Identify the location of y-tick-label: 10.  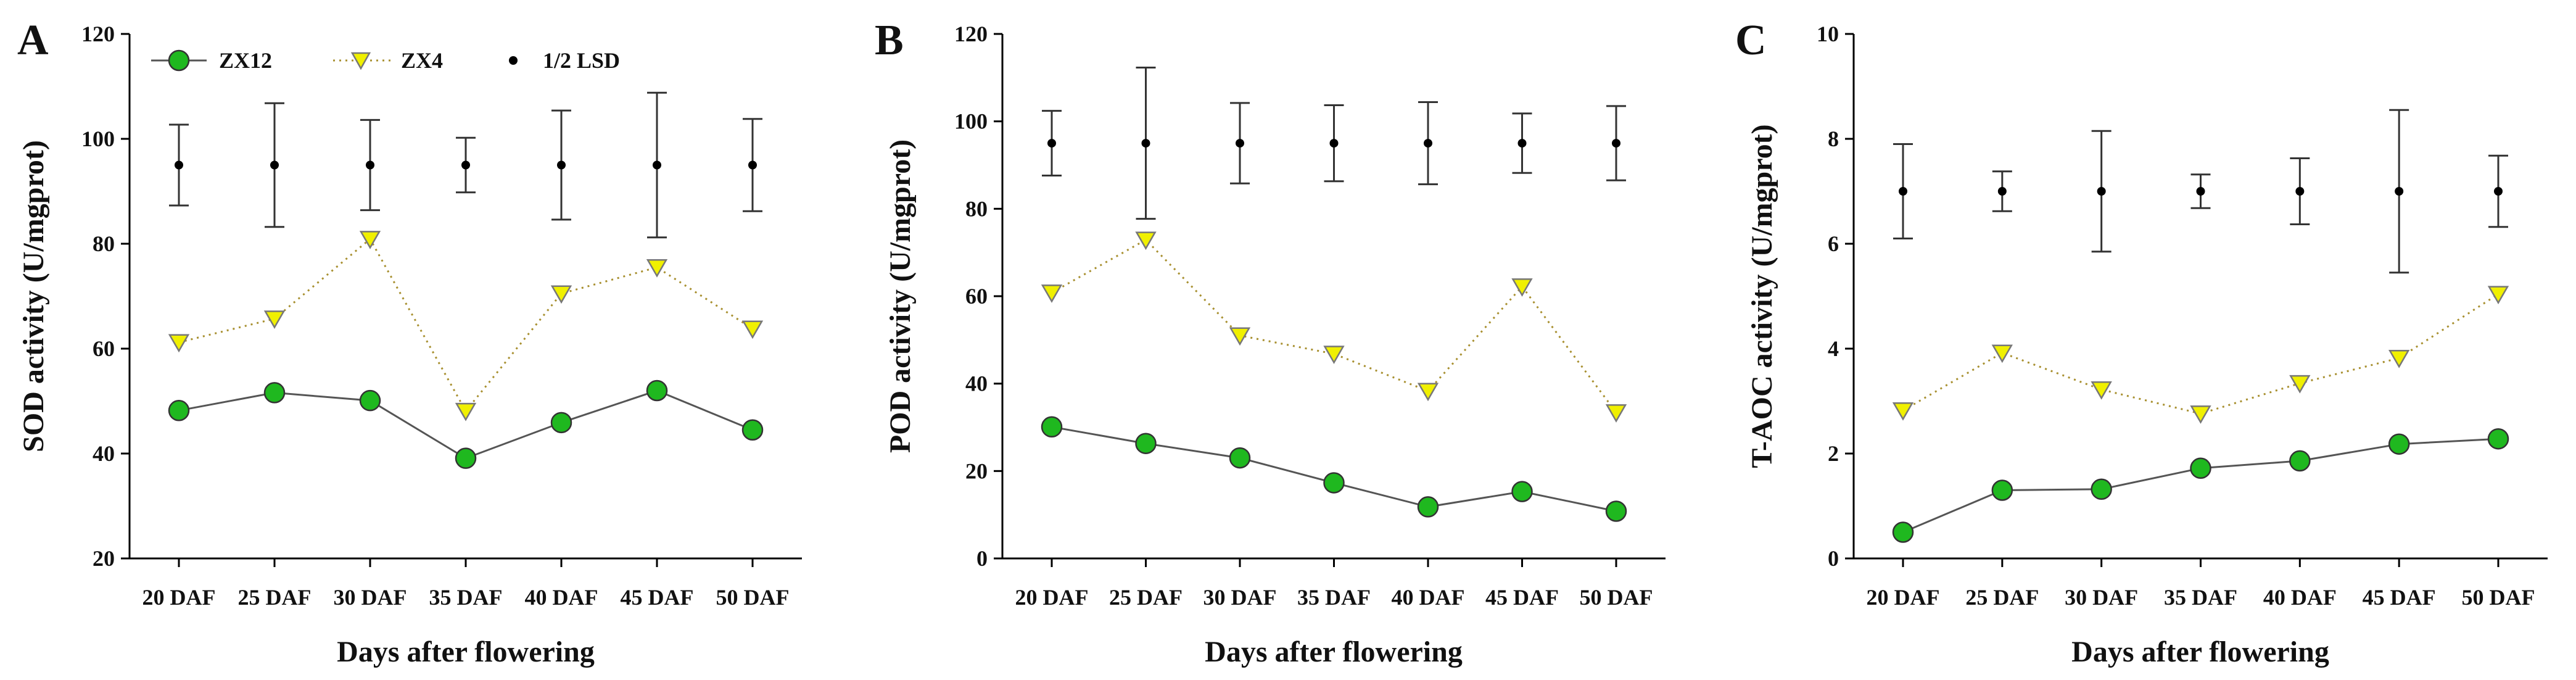
(1828, 34).